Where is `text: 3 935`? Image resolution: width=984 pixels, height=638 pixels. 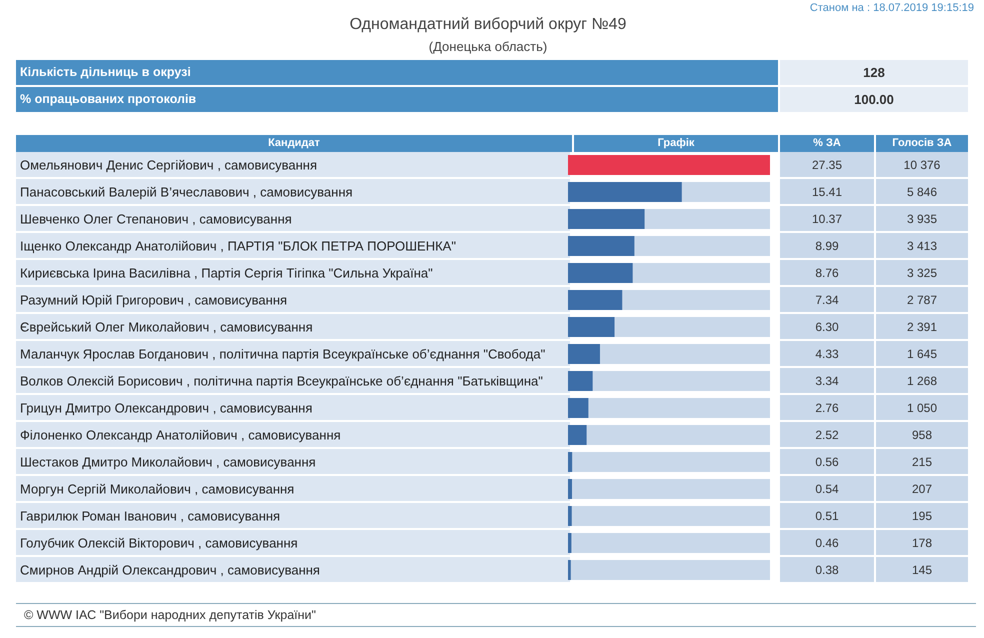
text: 3 935 is located at coordinates (922, 219).